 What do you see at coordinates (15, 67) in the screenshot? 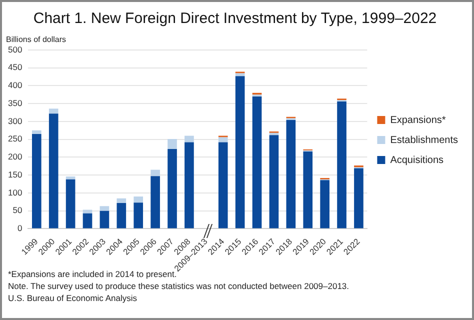
I see `y-tick-label: 450` at bounding box center [15, 67].